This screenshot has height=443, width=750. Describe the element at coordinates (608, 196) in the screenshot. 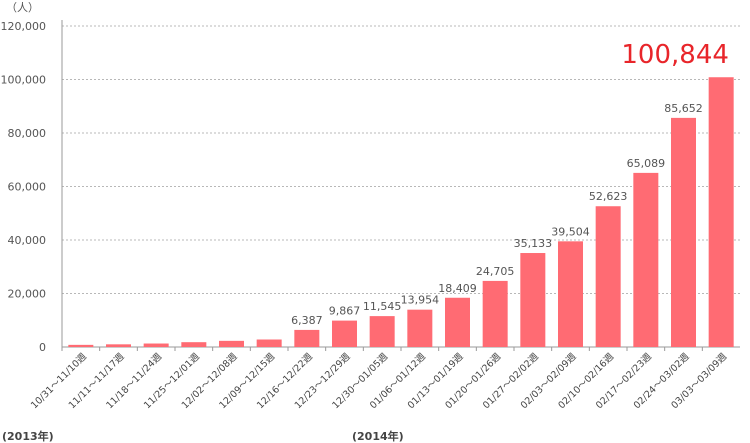

I see `data-label: 52,623` at that location.